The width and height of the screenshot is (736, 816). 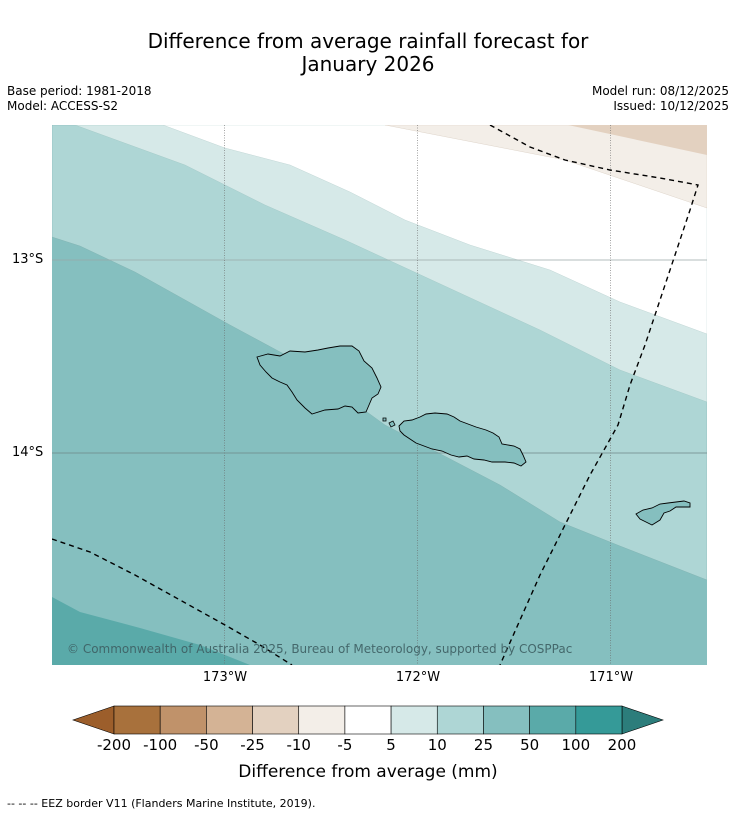 I want to click on colorbar-tick-label: 10, so click(x=437, y=745).